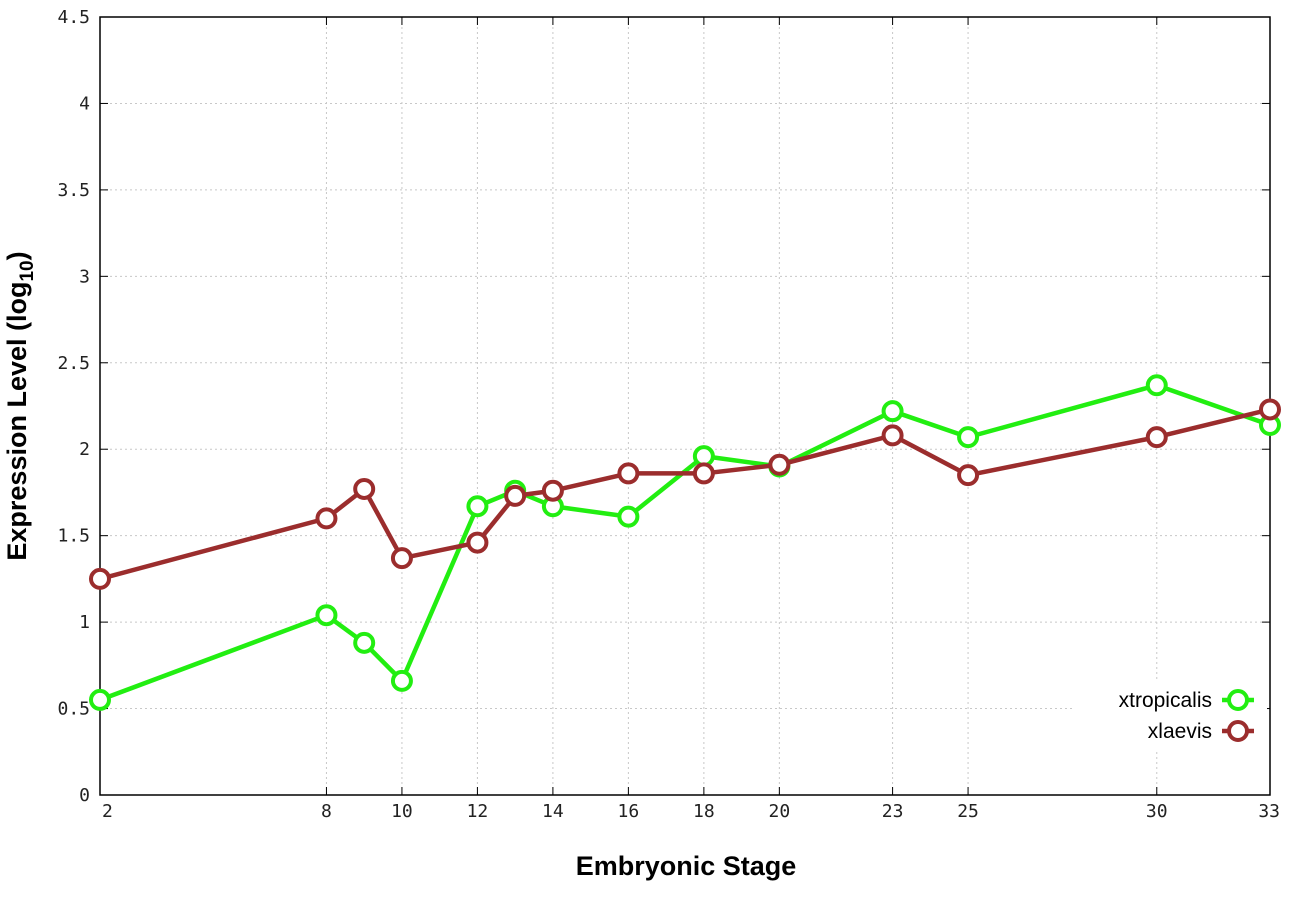  What do you see at coordinates (1157, 811) in the screenshot?
I see `x-tick-label: 30` at bounding box center [1157, 811].